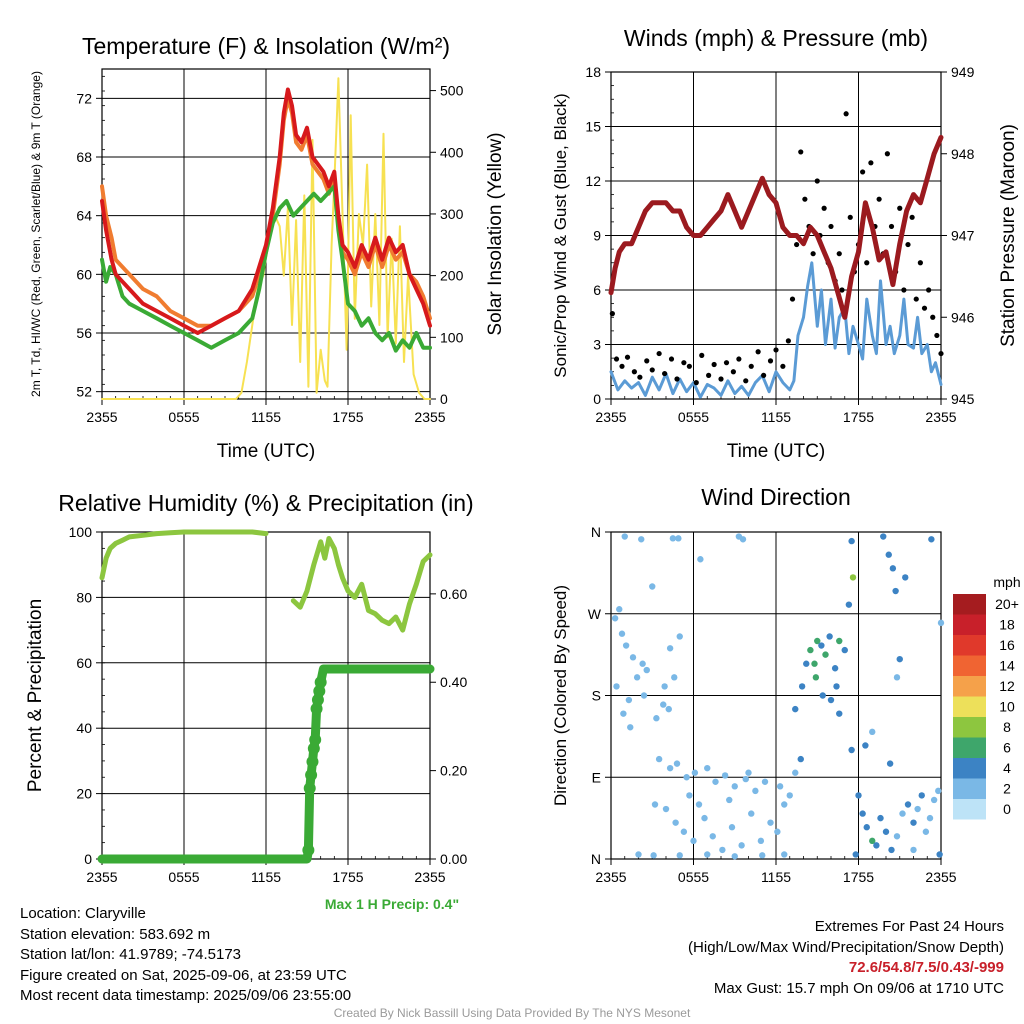 The width and height of the screenshot is (1024, 1024). I want to click on y-right-tick-label: 0.40, so click(453, 682).